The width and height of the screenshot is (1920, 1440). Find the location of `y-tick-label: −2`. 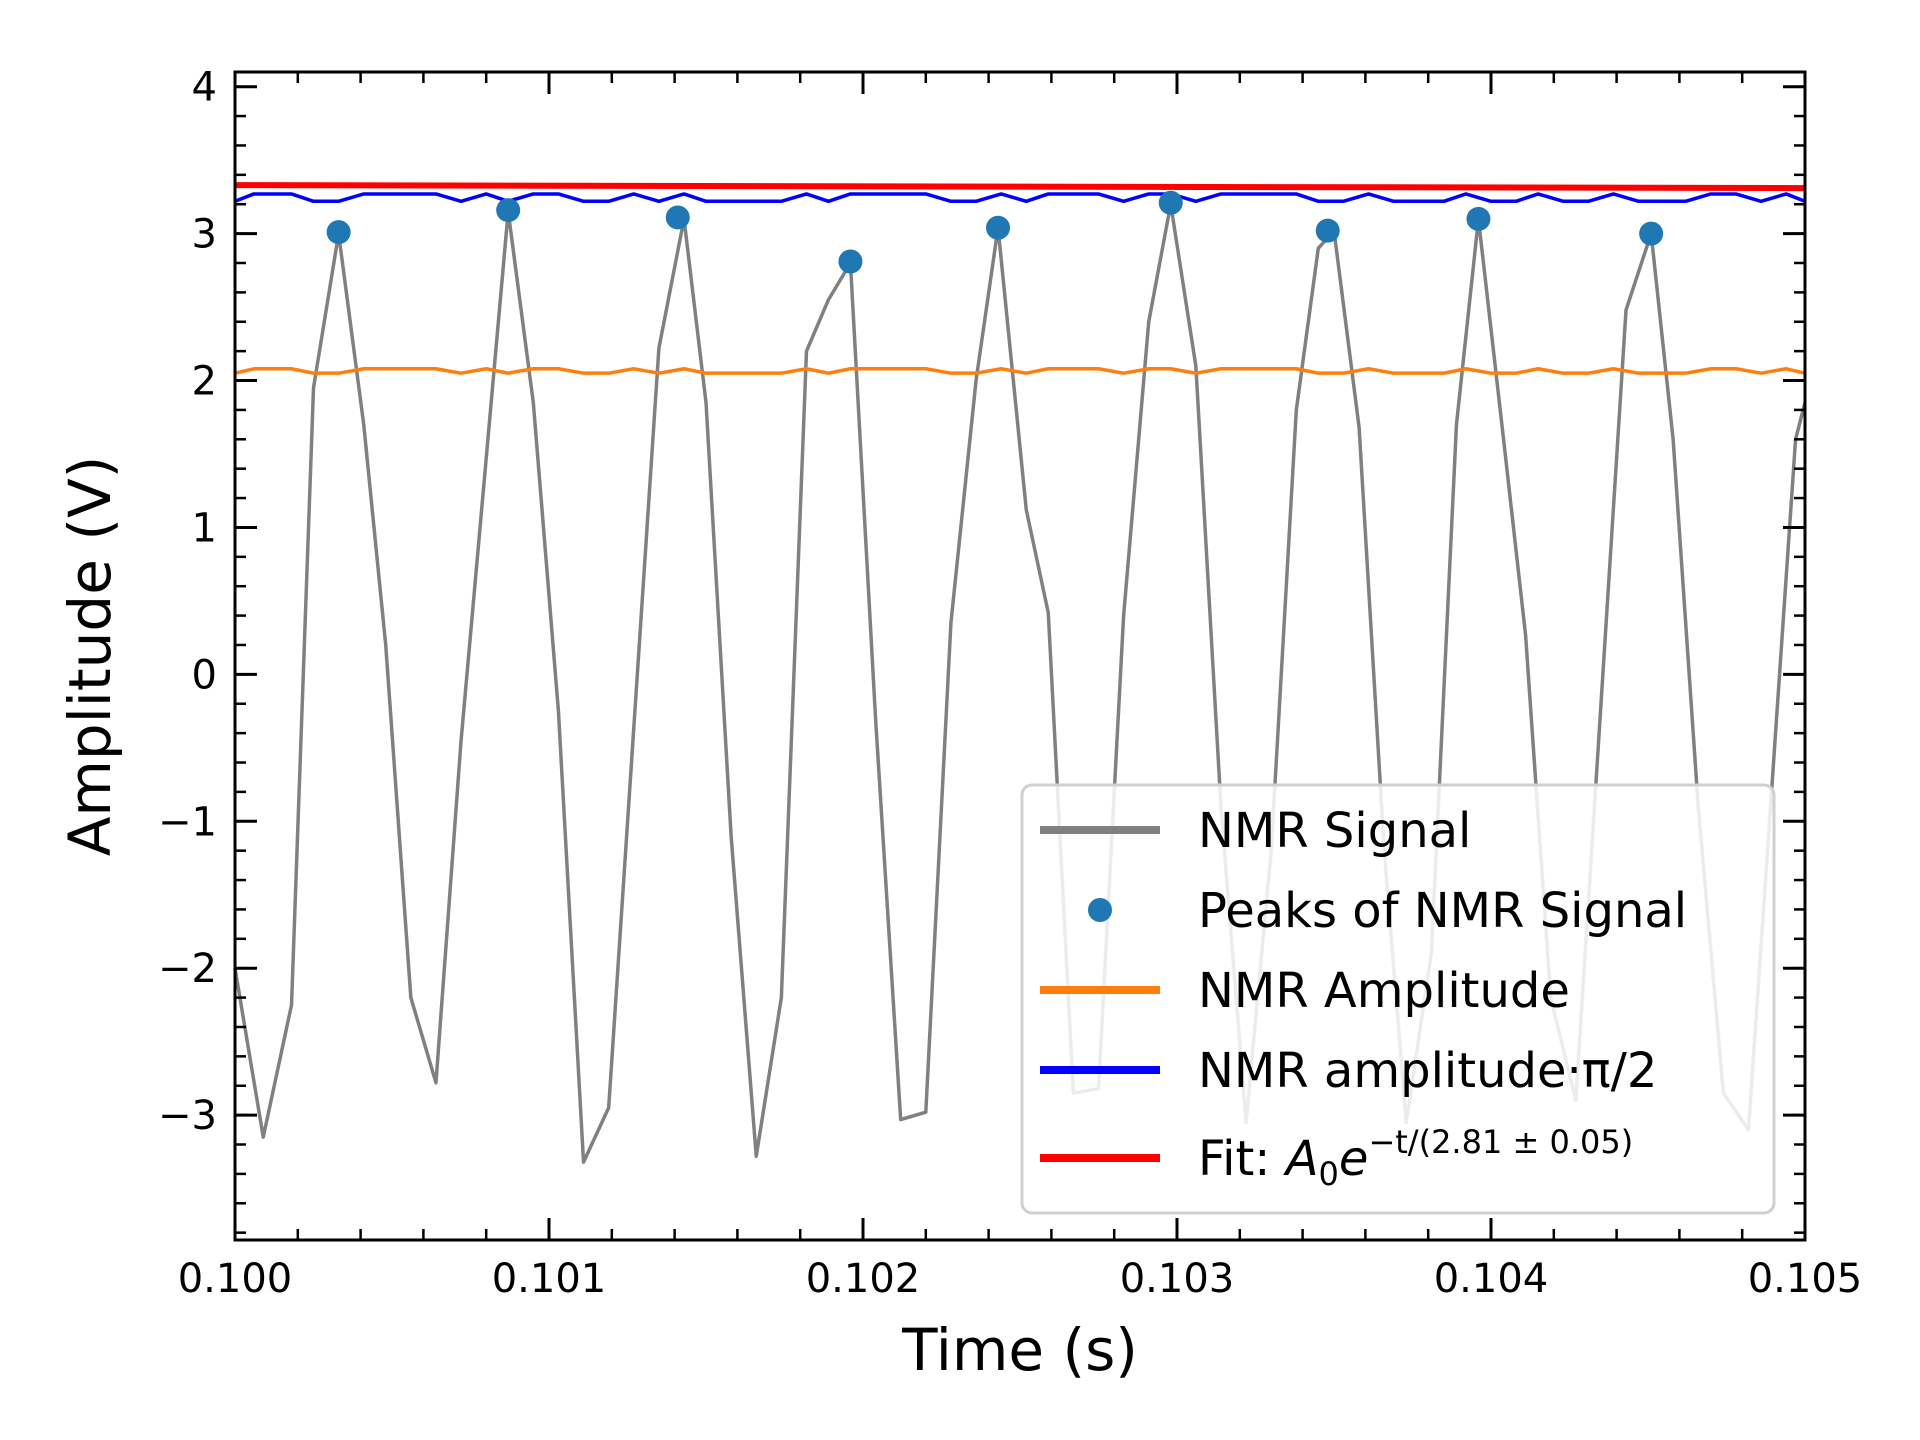

y-tick-label: −2 is located at coordinates (187, 969).